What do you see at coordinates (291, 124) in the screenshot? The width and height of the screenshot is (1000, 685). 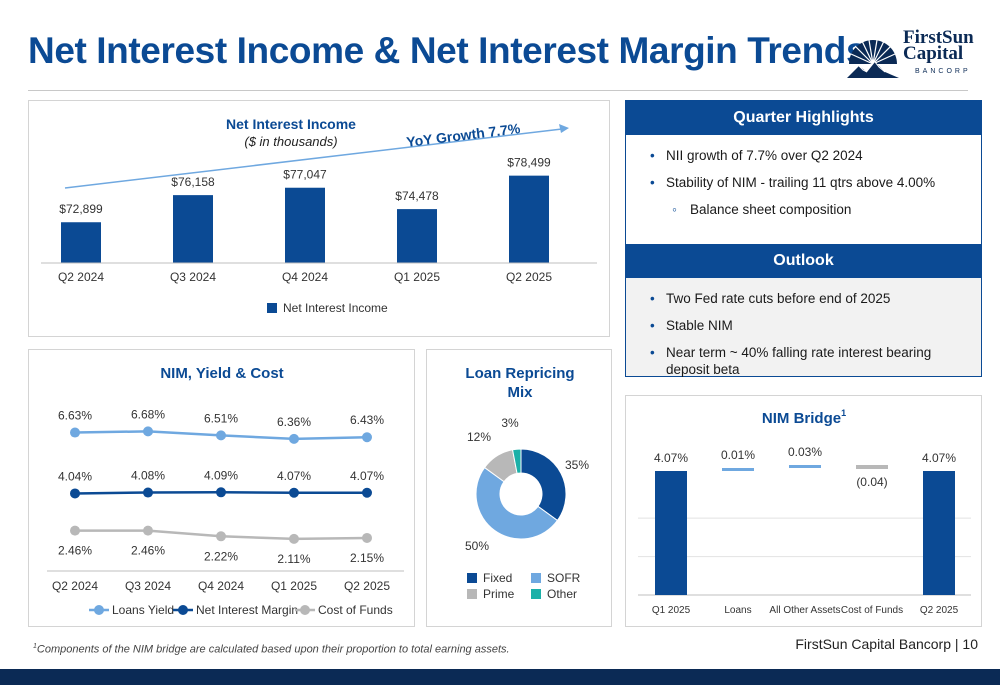 I see `chart-title: Net Interest Income` at bounding box center [291, 124].